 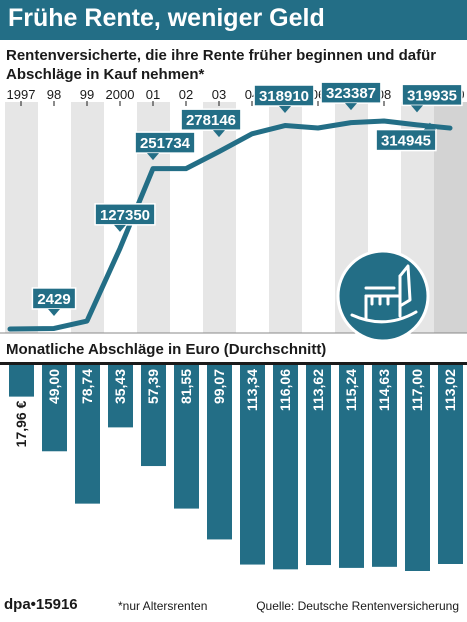 I want to click on data-label: 319935, so click(x=432, y=98).